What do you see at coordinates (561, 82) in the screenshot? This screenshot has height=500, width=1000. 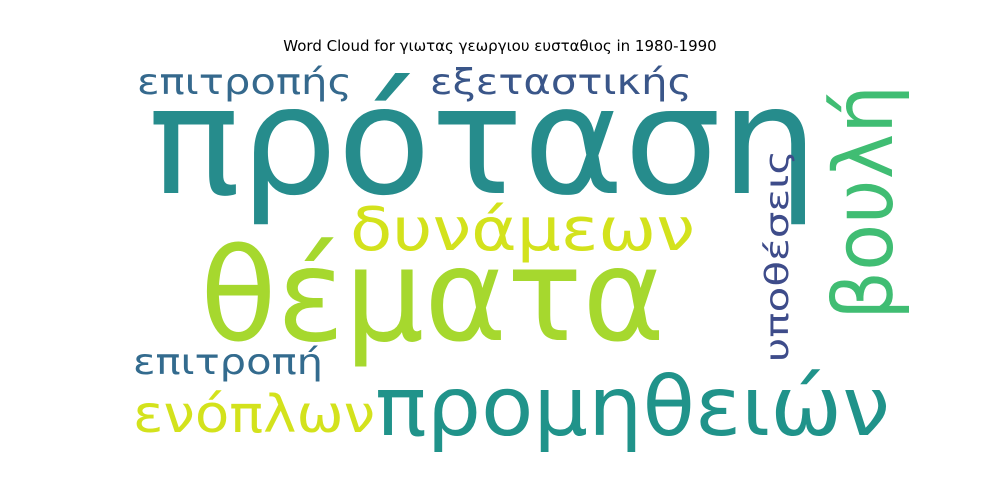 I see `word-8: εξεταστικής` at bounding box center [561, 82].